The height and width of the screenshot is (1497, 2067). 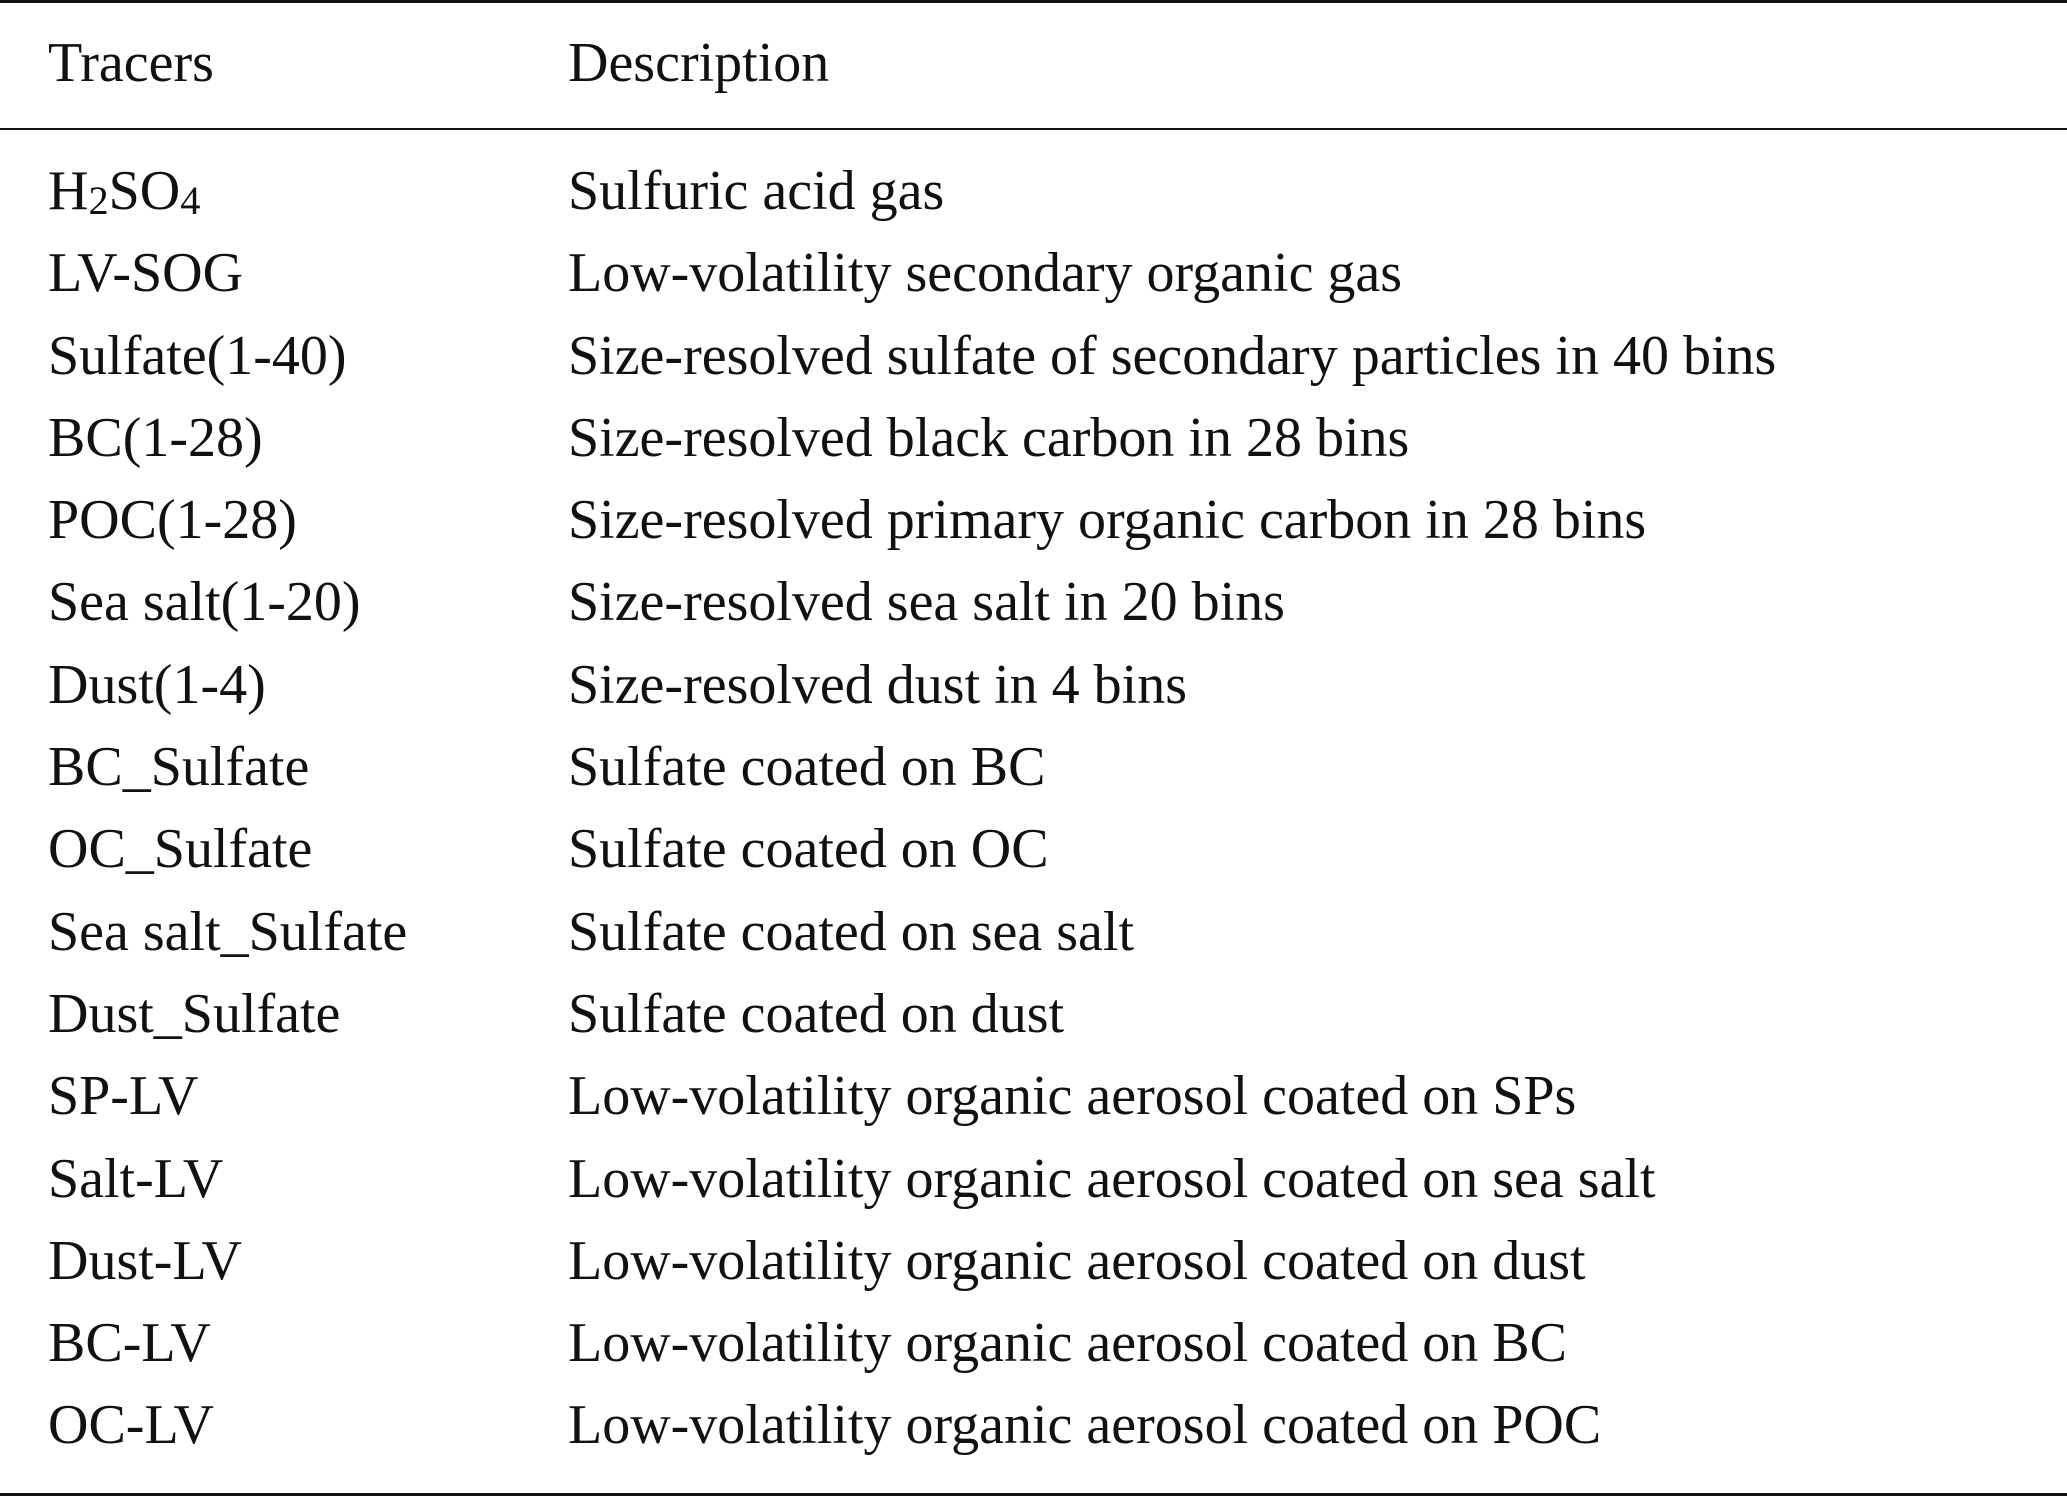 What do you see at coordinates (985, 273) in the screenshot?
I see `description-cell: Low-volatility secondary organic gas` at bounding box center [985, 273].